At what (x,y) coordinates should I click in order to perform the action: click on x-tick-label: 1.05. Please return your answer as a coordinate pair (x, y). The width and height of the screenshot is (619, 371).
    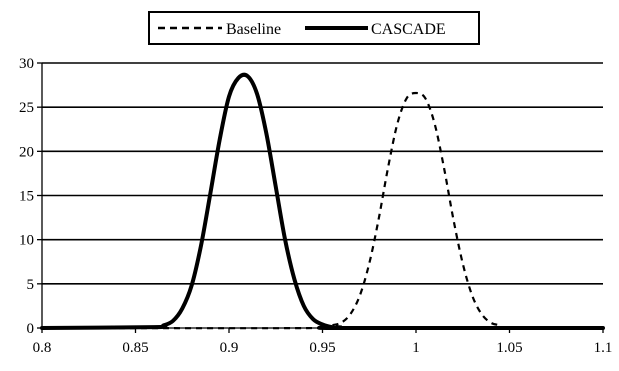
    Looking at the image, I should click on (509, 348).